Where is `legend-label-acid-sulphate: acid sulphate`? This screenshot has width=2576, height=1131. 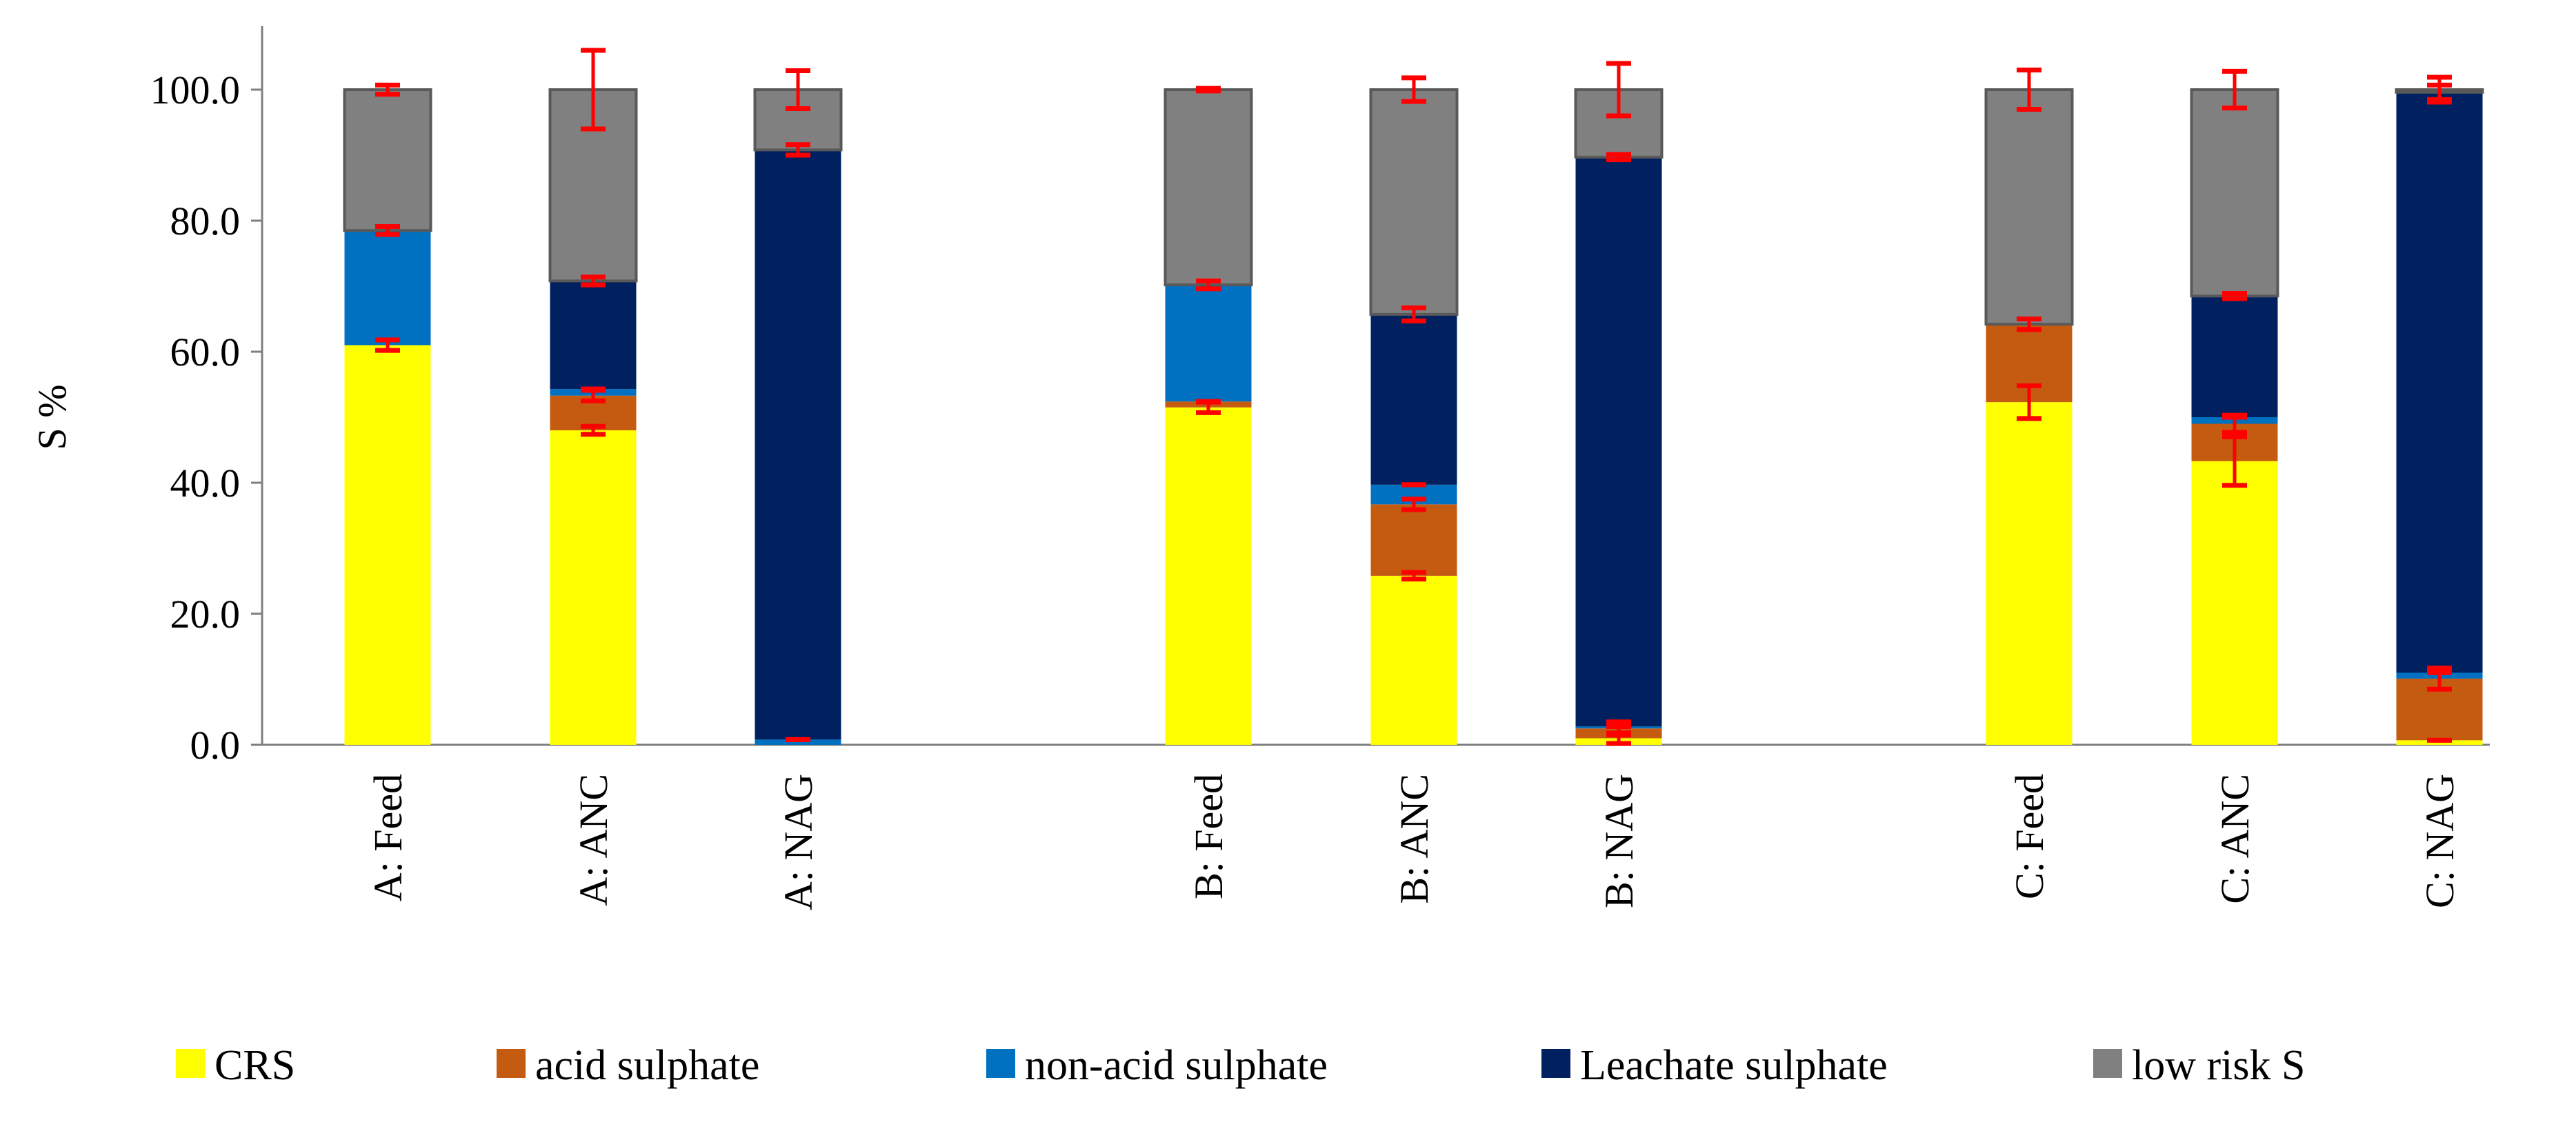 legend-label-acid-sulphate: acid sulphate is located at coordinates (647, 1065).